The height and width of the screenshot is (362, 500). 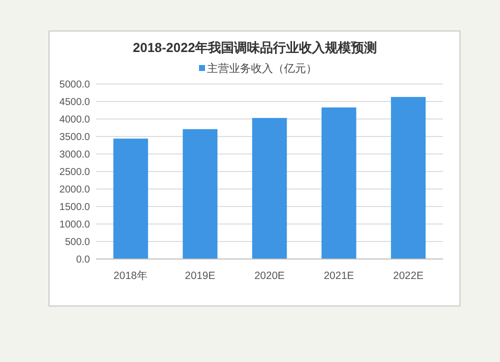 What do you see at coordinates (74, 155) in the screenshot?
I see `y-tick-label: 3000.0` at bounding box center [74, 155].